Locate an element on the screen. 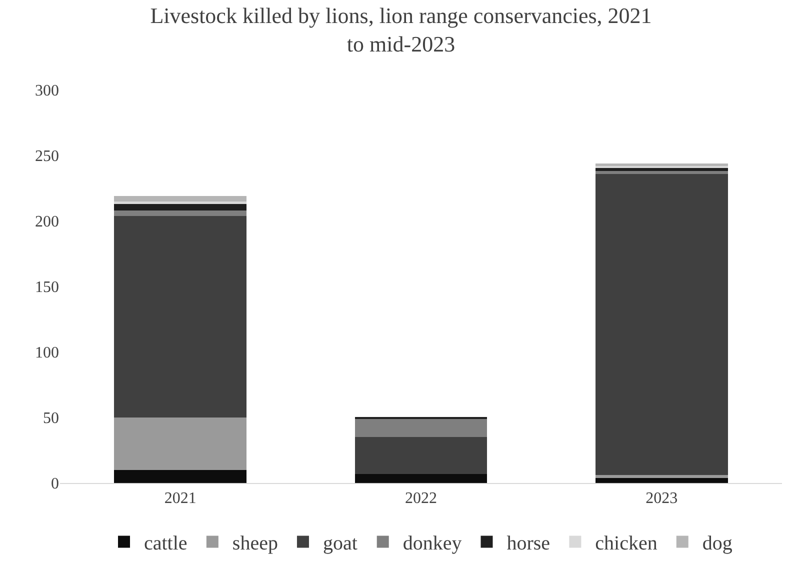  chart-title: Livestock killed by lions, lion range conservancies, 2021 to mid-2023 is located at coordinates (401, 29).